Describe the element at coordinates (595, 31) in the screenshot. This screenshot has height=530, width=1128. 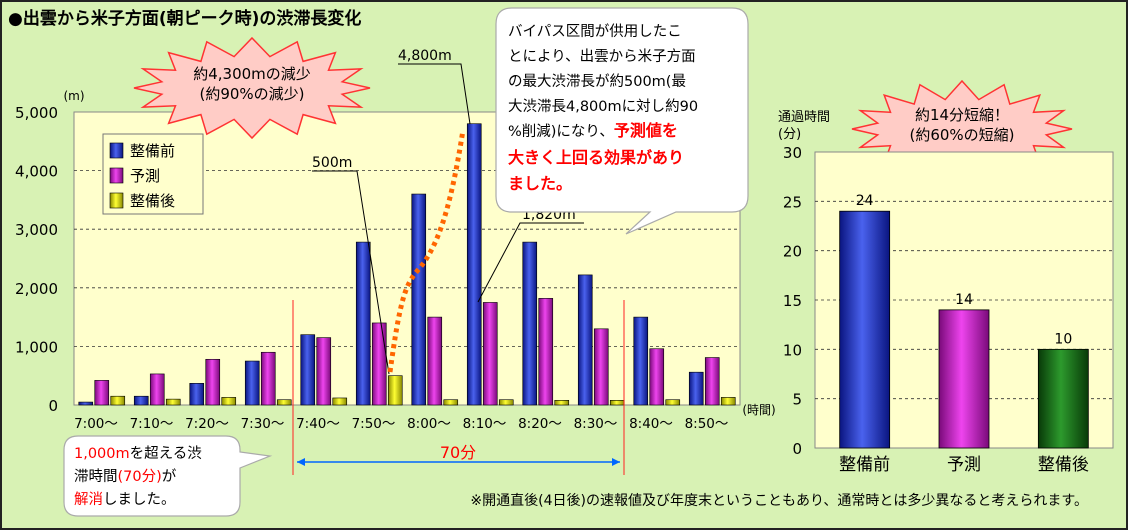
I see `speech-line1: バイパス区間が供用したこ` at that location.